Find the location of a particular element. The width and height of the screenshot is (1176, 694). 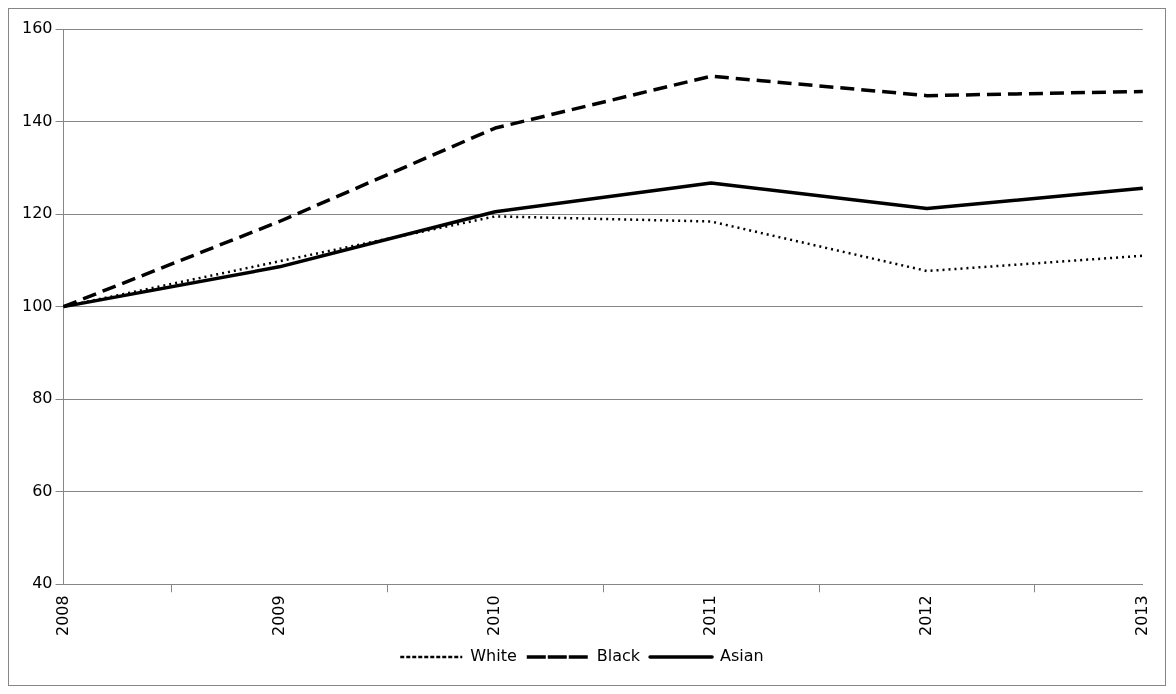

x-tick-label: 2012 is located at coordinates (926, 615).